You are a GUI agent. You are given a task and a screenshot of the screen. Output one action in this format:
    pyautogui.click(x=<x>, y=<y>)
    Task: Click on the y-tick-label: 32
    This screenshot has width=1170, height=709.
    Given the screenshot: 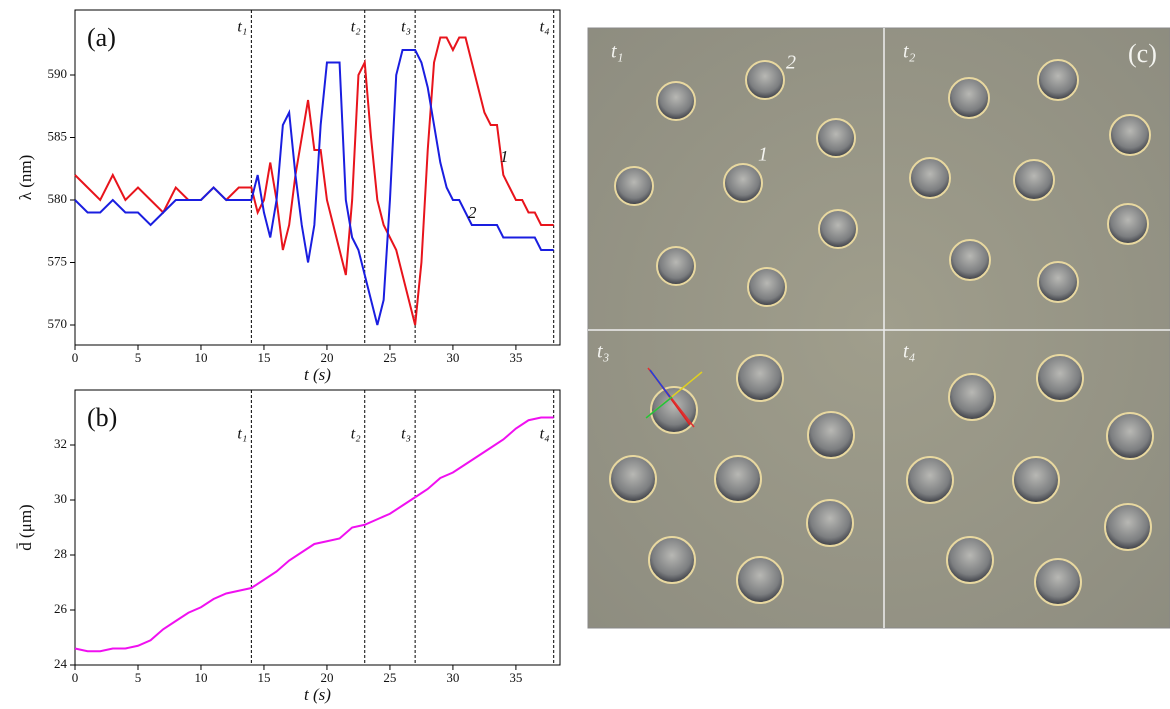 What is the action you would take?
    pyautogui.click(x=60, y=443)
    